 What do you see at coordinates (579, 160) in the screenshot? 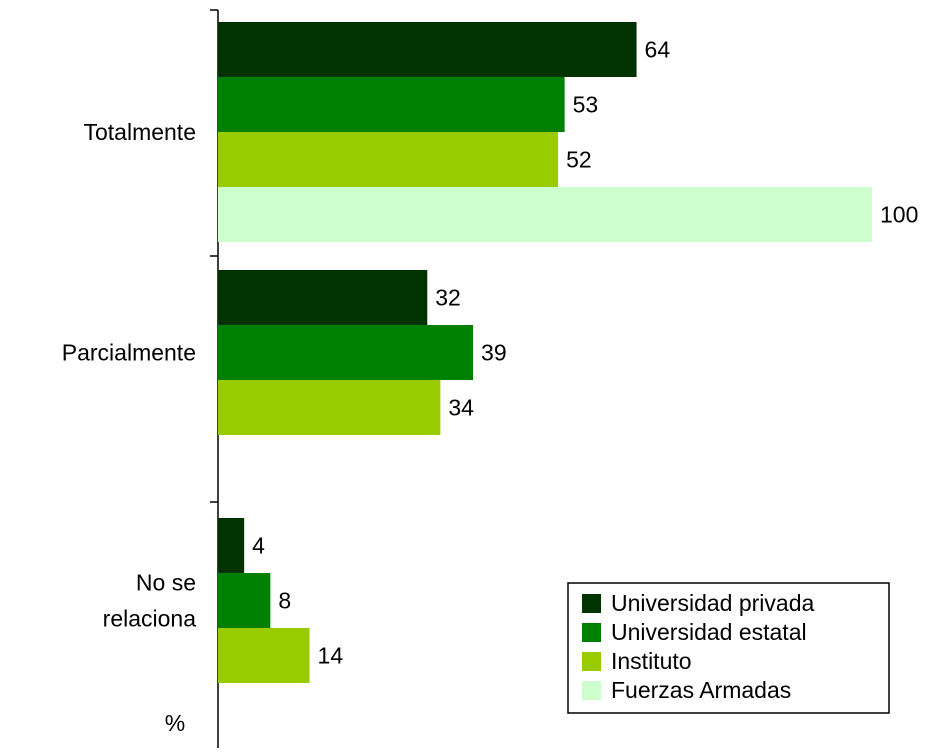
I see `data-label-2-0: 52` at bounding box center [579, 160].